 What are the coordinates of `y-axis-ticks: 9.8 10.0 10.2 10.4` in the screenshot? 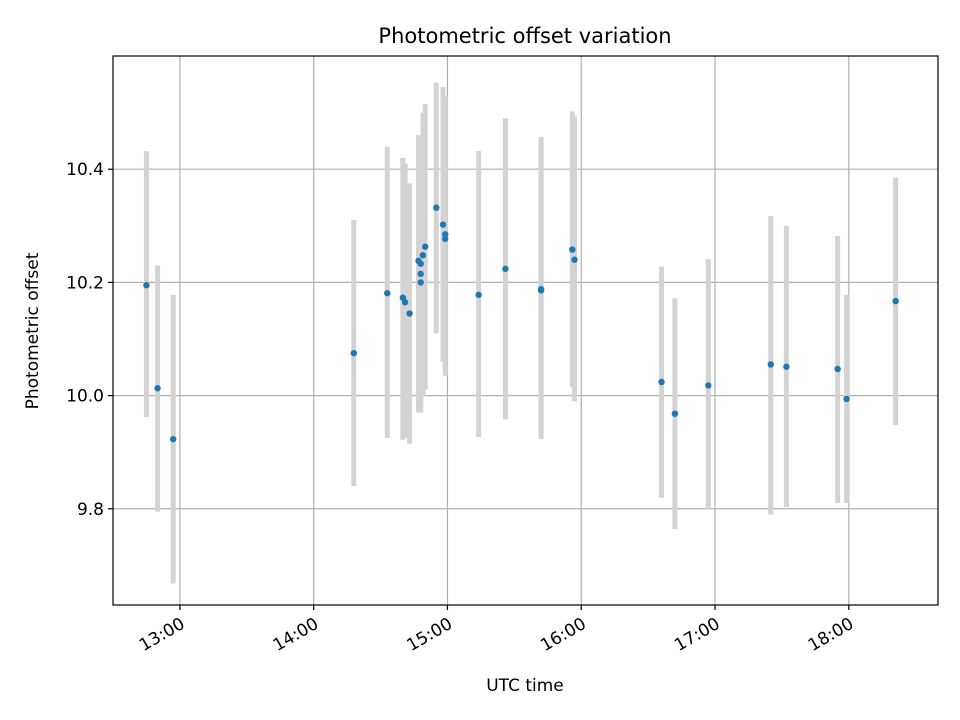 It's located at (89, 340).